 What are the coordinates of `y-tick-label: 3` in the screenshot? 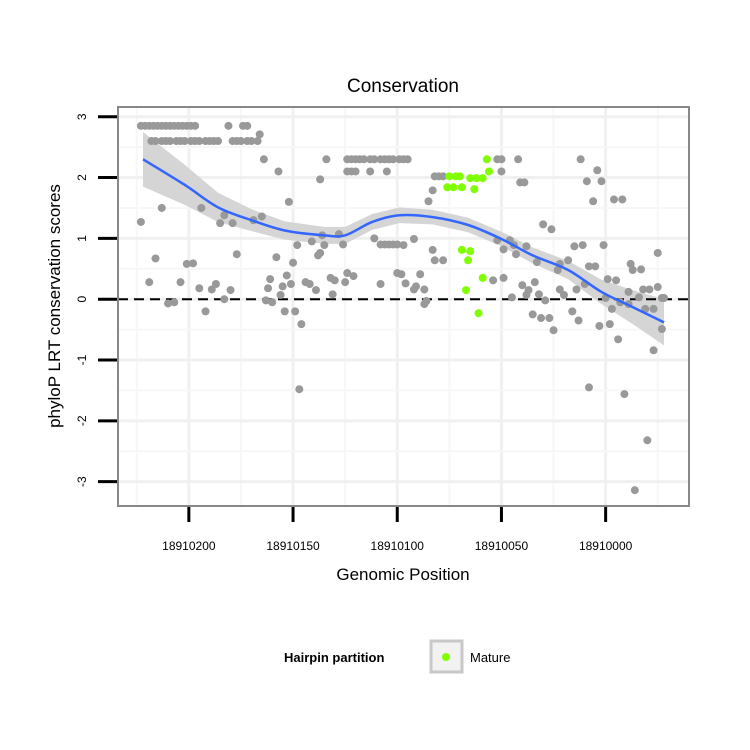 It's located at (82, 116).